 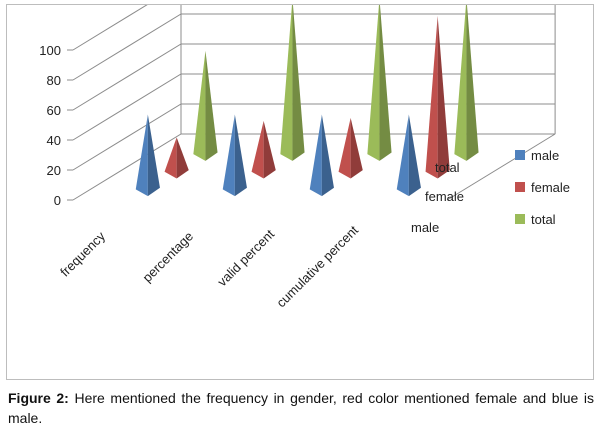 What do you see at coordinates (317, 266) in the screenshot?
I see `category-label: cumulative percent` at bounding box center [317, 266].